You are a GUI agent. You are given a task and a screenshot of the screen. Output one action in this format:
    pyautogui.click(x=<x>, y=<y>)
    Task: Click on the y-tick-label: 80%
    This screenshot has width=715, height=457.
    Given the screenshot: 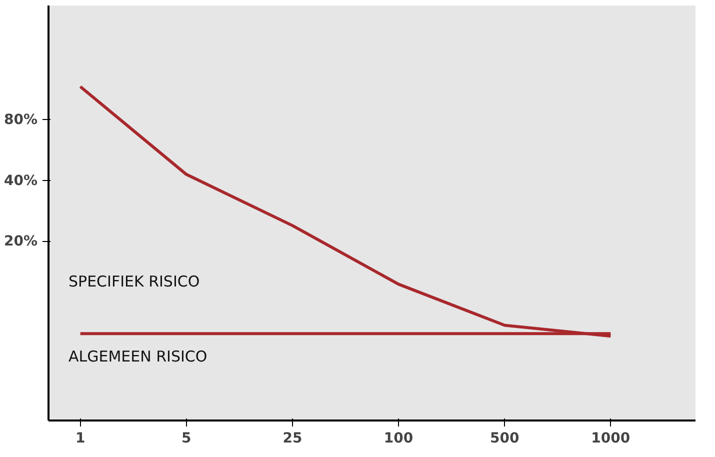 What is the action you would take?
    pyautogui.click(x=21, y=120)
    